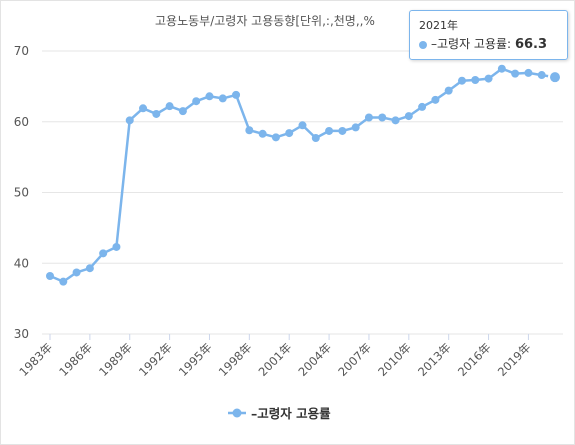  I want to click on tooltip-series-label: –고령자 고용률:, so click(471, 44).